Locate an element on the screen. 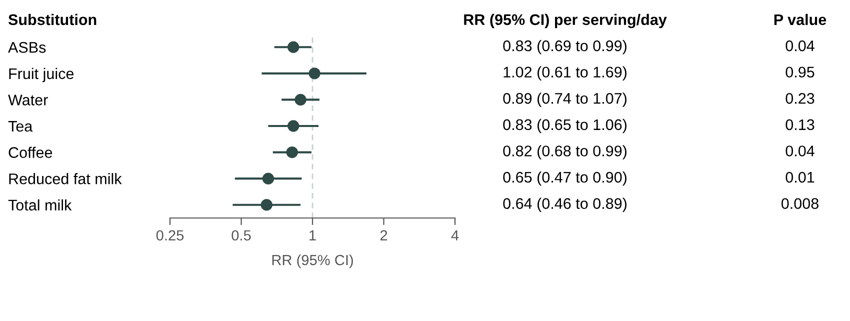  data-label: 1.02 (0.61 to 1.69) is located at coordinates (565, 73).